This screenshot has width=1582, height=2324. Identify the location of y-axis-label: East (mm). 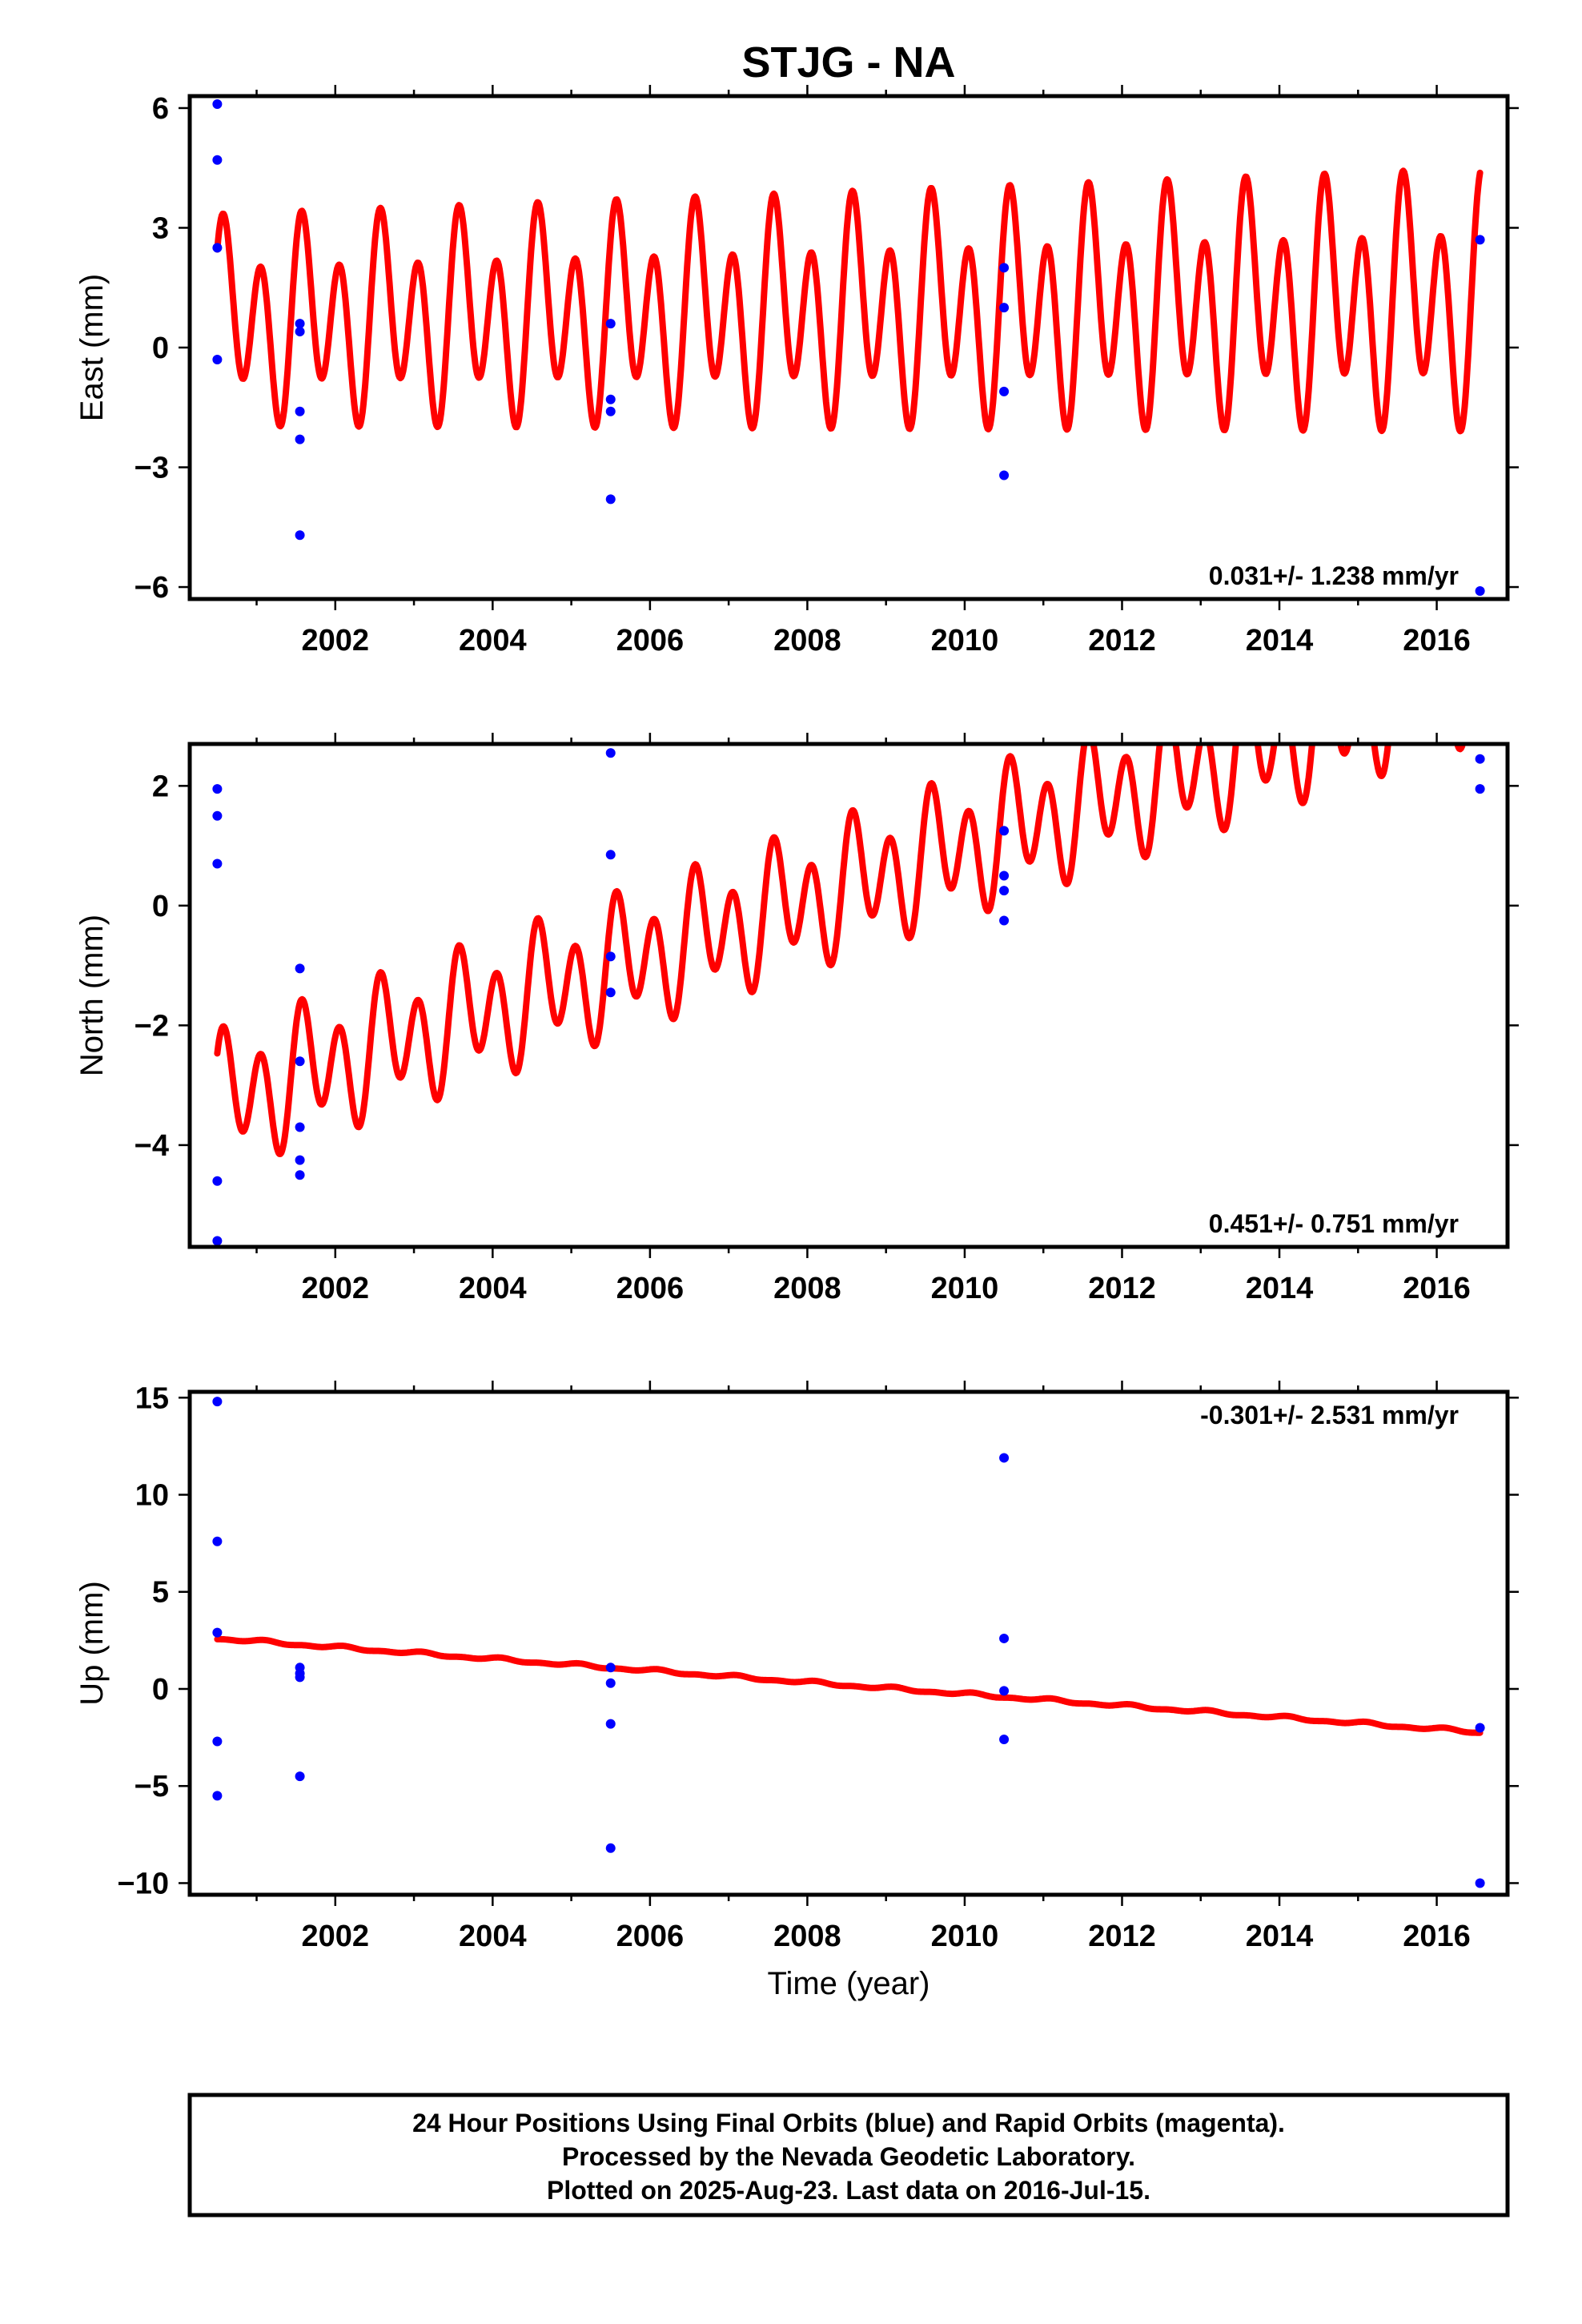
(92, 347).